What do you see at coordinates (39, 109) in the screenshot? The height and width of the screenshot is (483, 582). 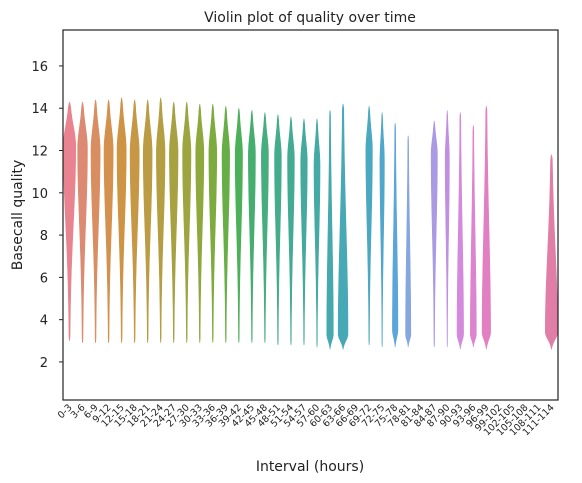 I see `y-tick-label: 14` at bounding box center [39, 109].